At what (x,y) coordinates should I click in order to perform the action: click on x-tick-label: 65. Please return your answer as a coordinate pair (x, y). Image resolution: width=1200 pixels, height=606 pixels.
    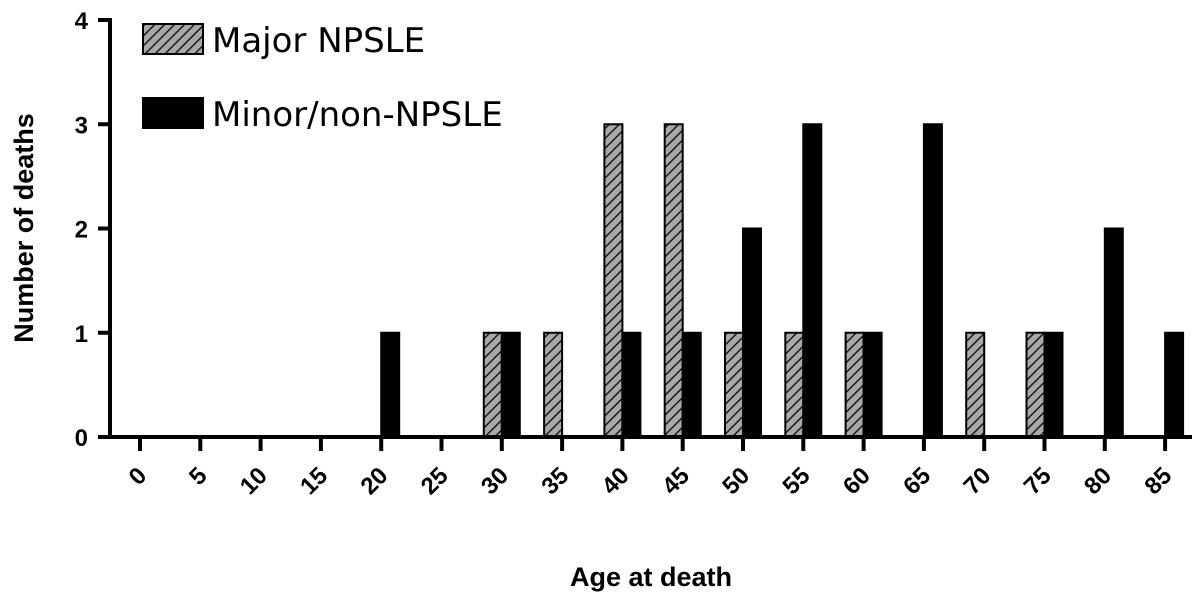
    Looking at the image, I should click on (917, 481).